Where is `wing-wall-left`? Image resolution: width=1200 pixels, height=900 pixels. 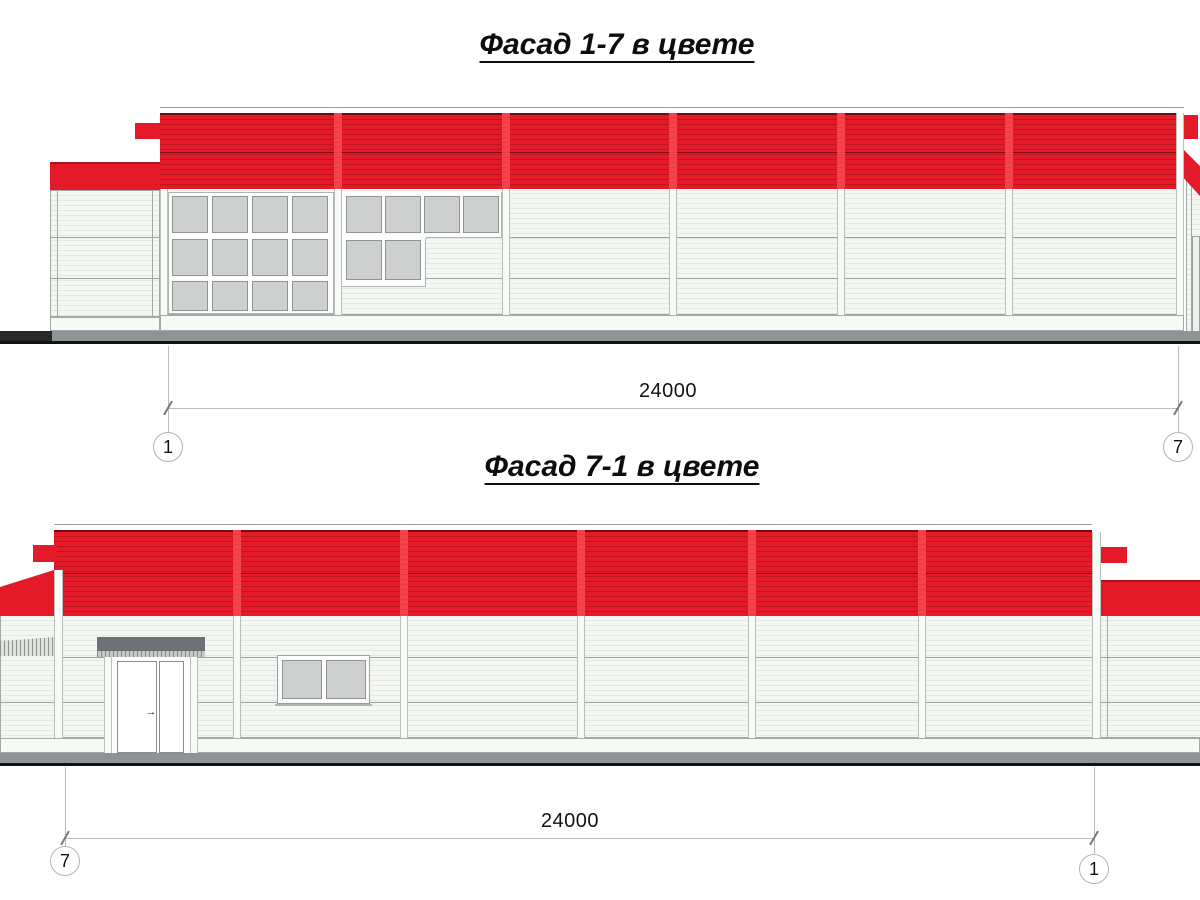
wing-wall-left is located at coordinates (105, 253).